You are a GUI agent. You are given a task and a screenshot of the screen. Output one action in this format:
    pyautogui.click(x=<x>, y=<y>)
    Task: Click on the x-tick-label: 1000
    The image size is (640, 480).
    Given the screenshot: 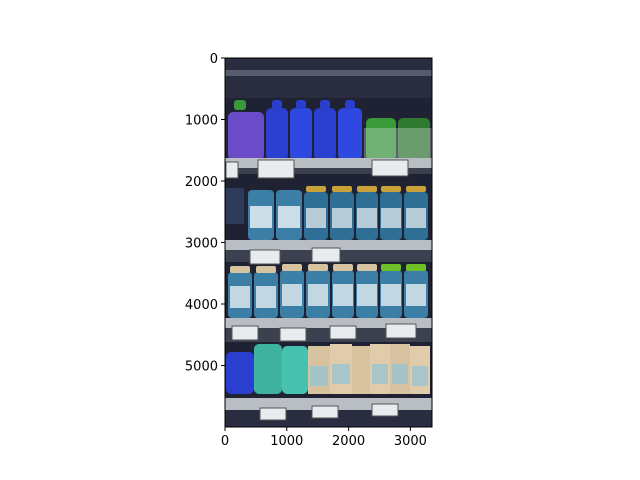 What is the action you would take?
    pyautogui.click(x=286, y=441)
    